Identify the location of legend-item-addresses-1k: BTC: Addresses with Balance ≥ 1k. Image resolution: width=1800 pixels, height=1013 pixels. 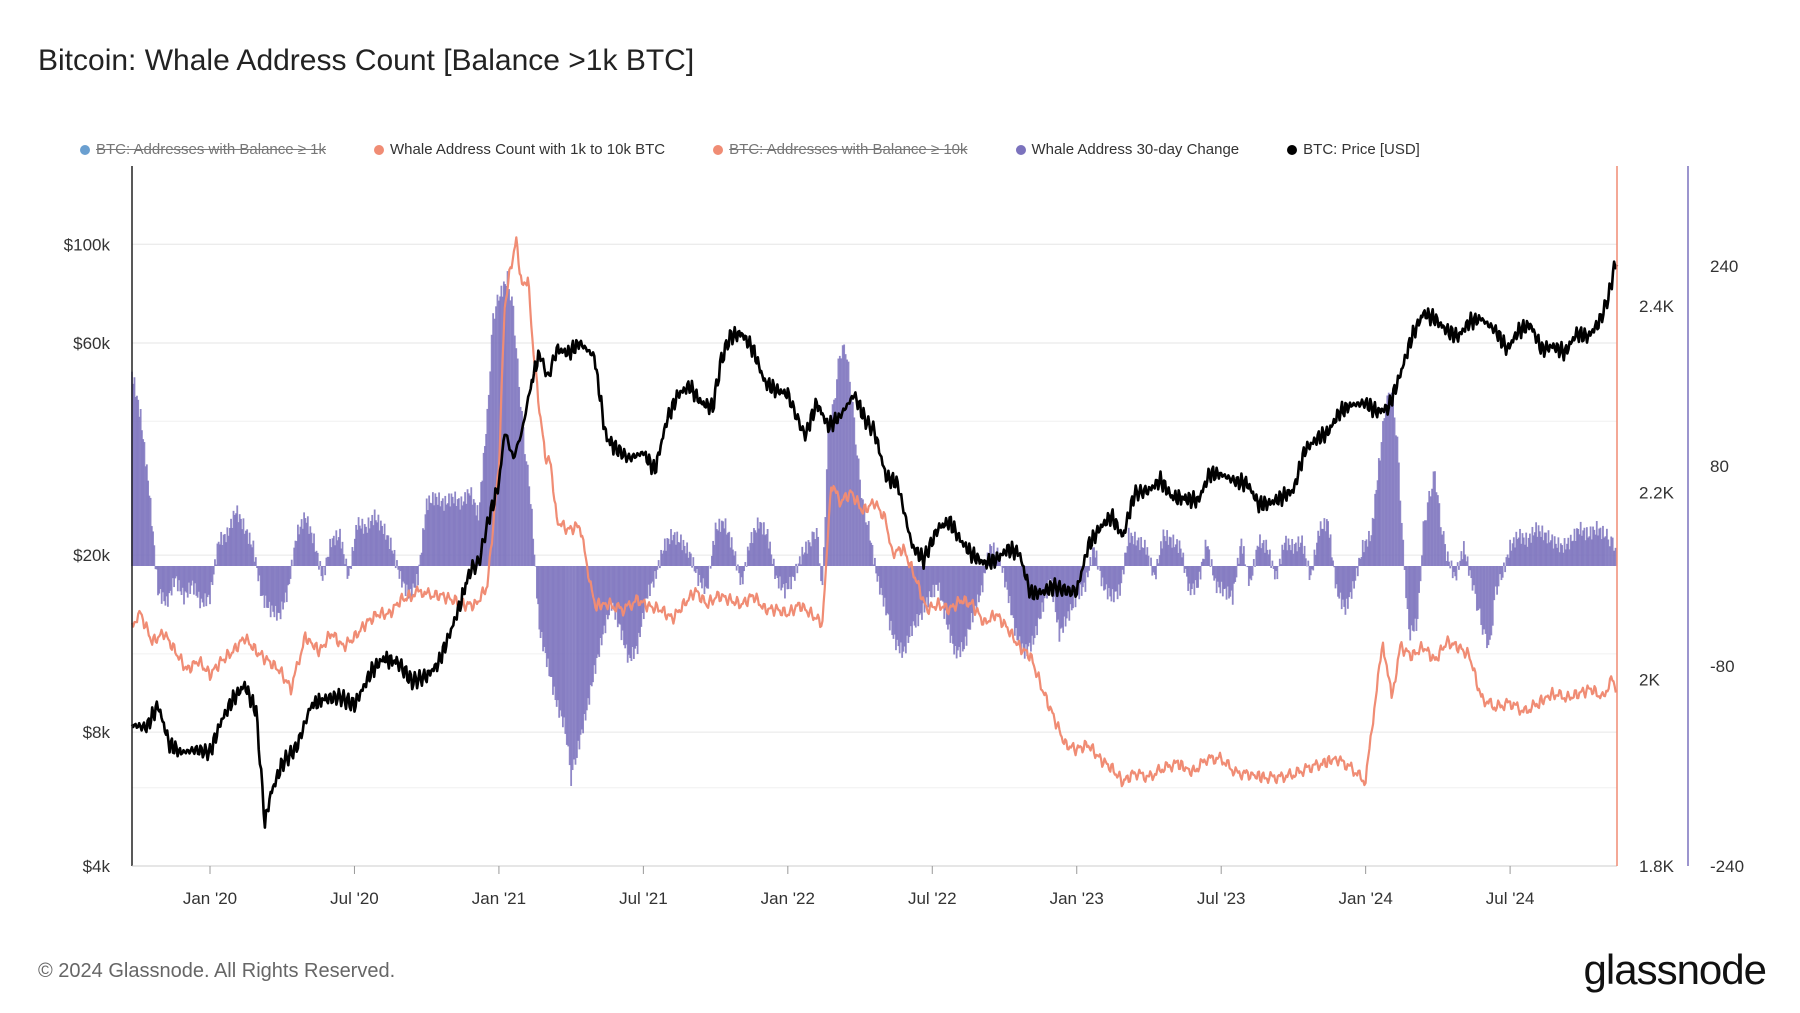
(203, 149).